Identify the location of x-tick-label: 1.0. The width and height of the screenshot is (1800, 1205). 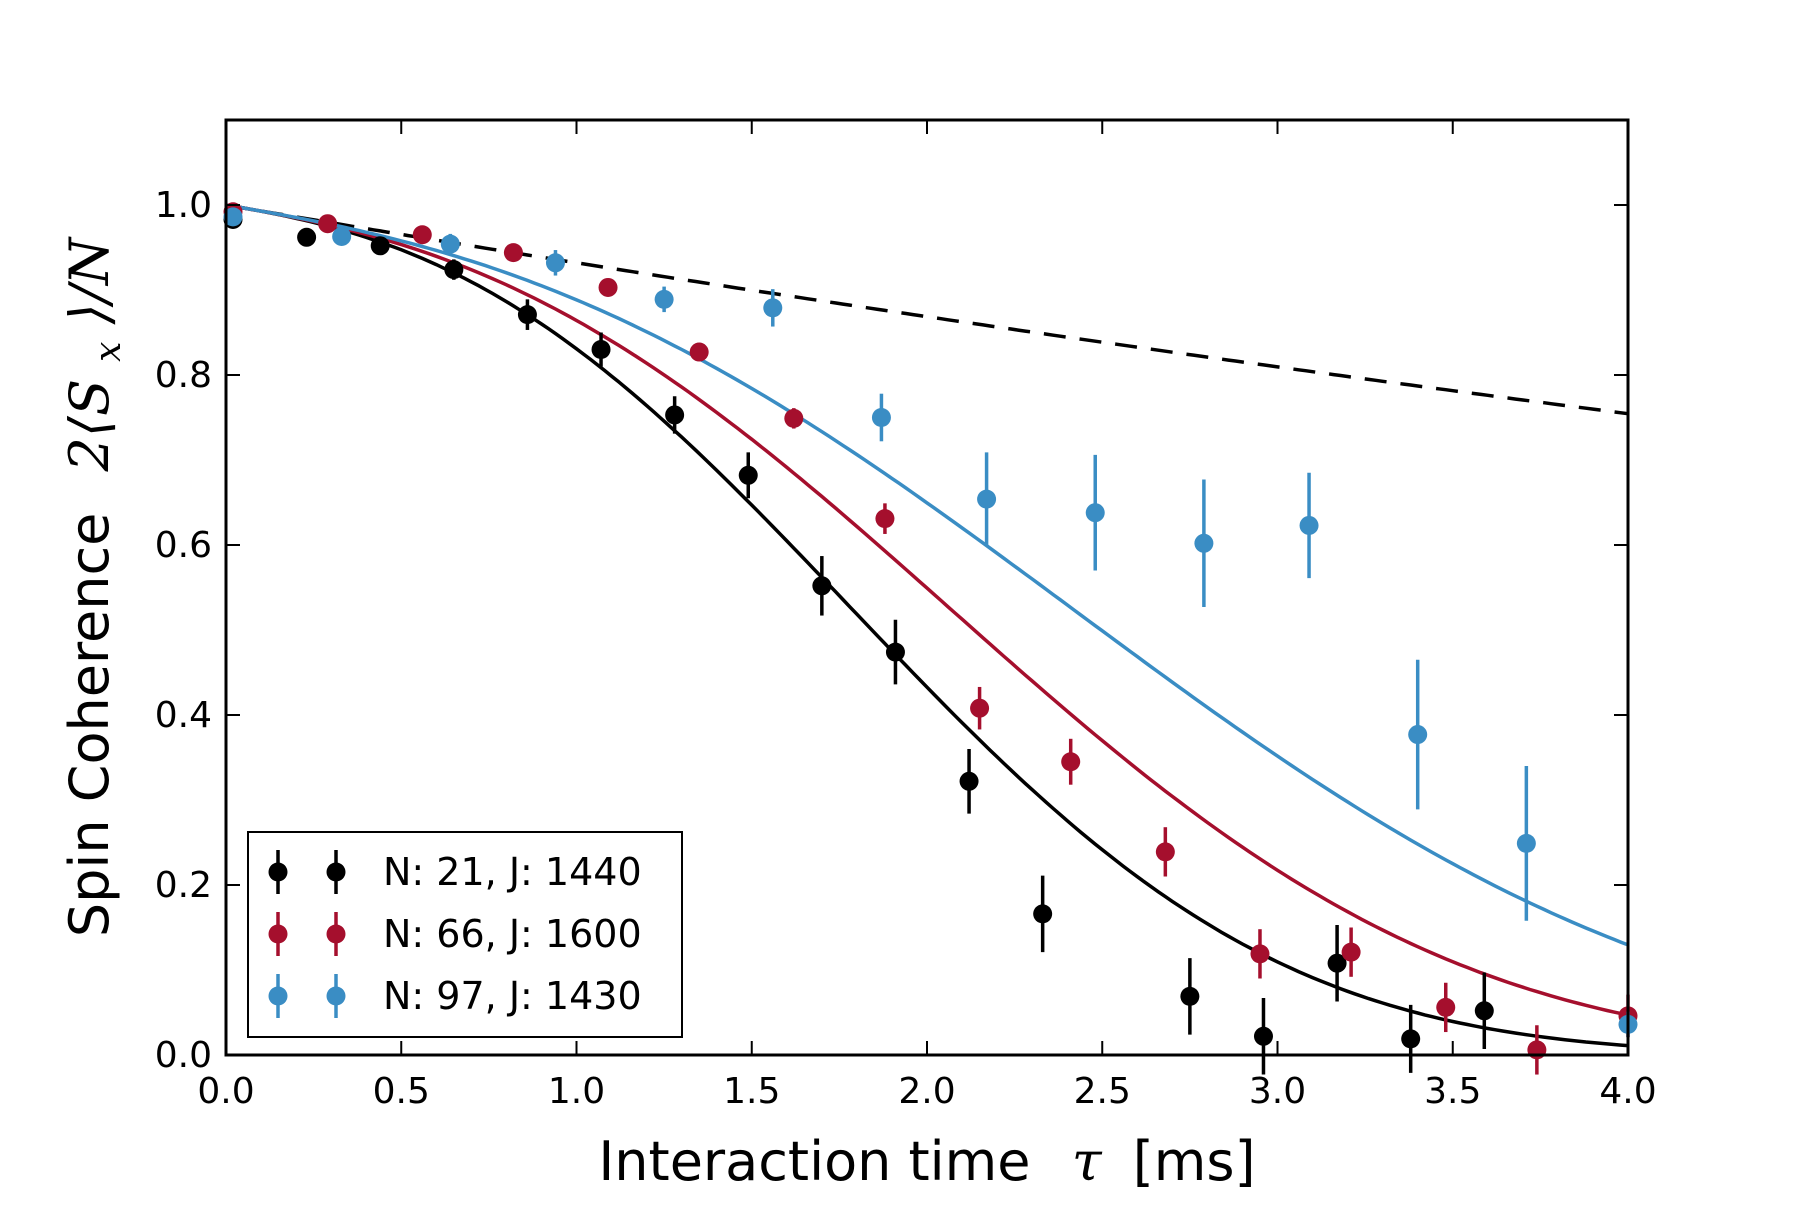
(576, 1091).